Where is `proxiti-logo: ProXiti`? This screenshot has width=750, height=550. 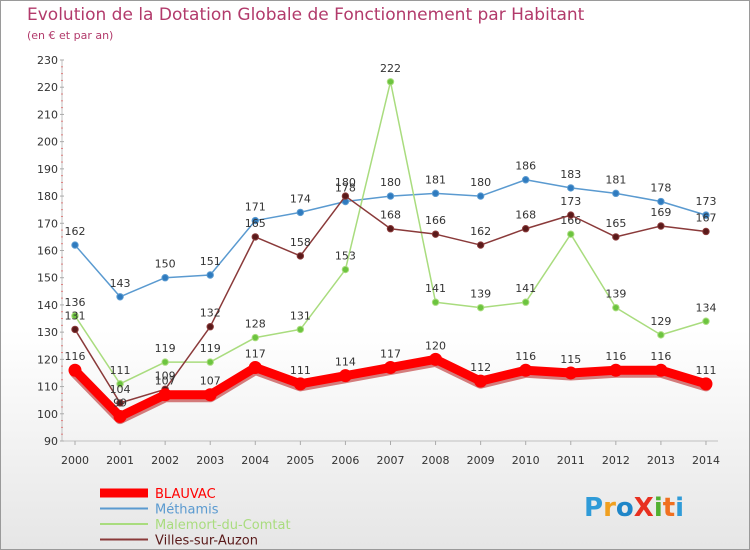
proxiti-logo: ProXiti is located at coordinates (634, 508).